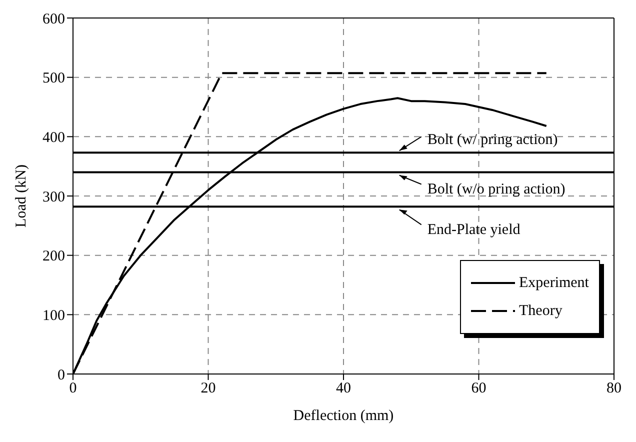  I want to click on y-axis-title: Load (kN), so click(21, 196).